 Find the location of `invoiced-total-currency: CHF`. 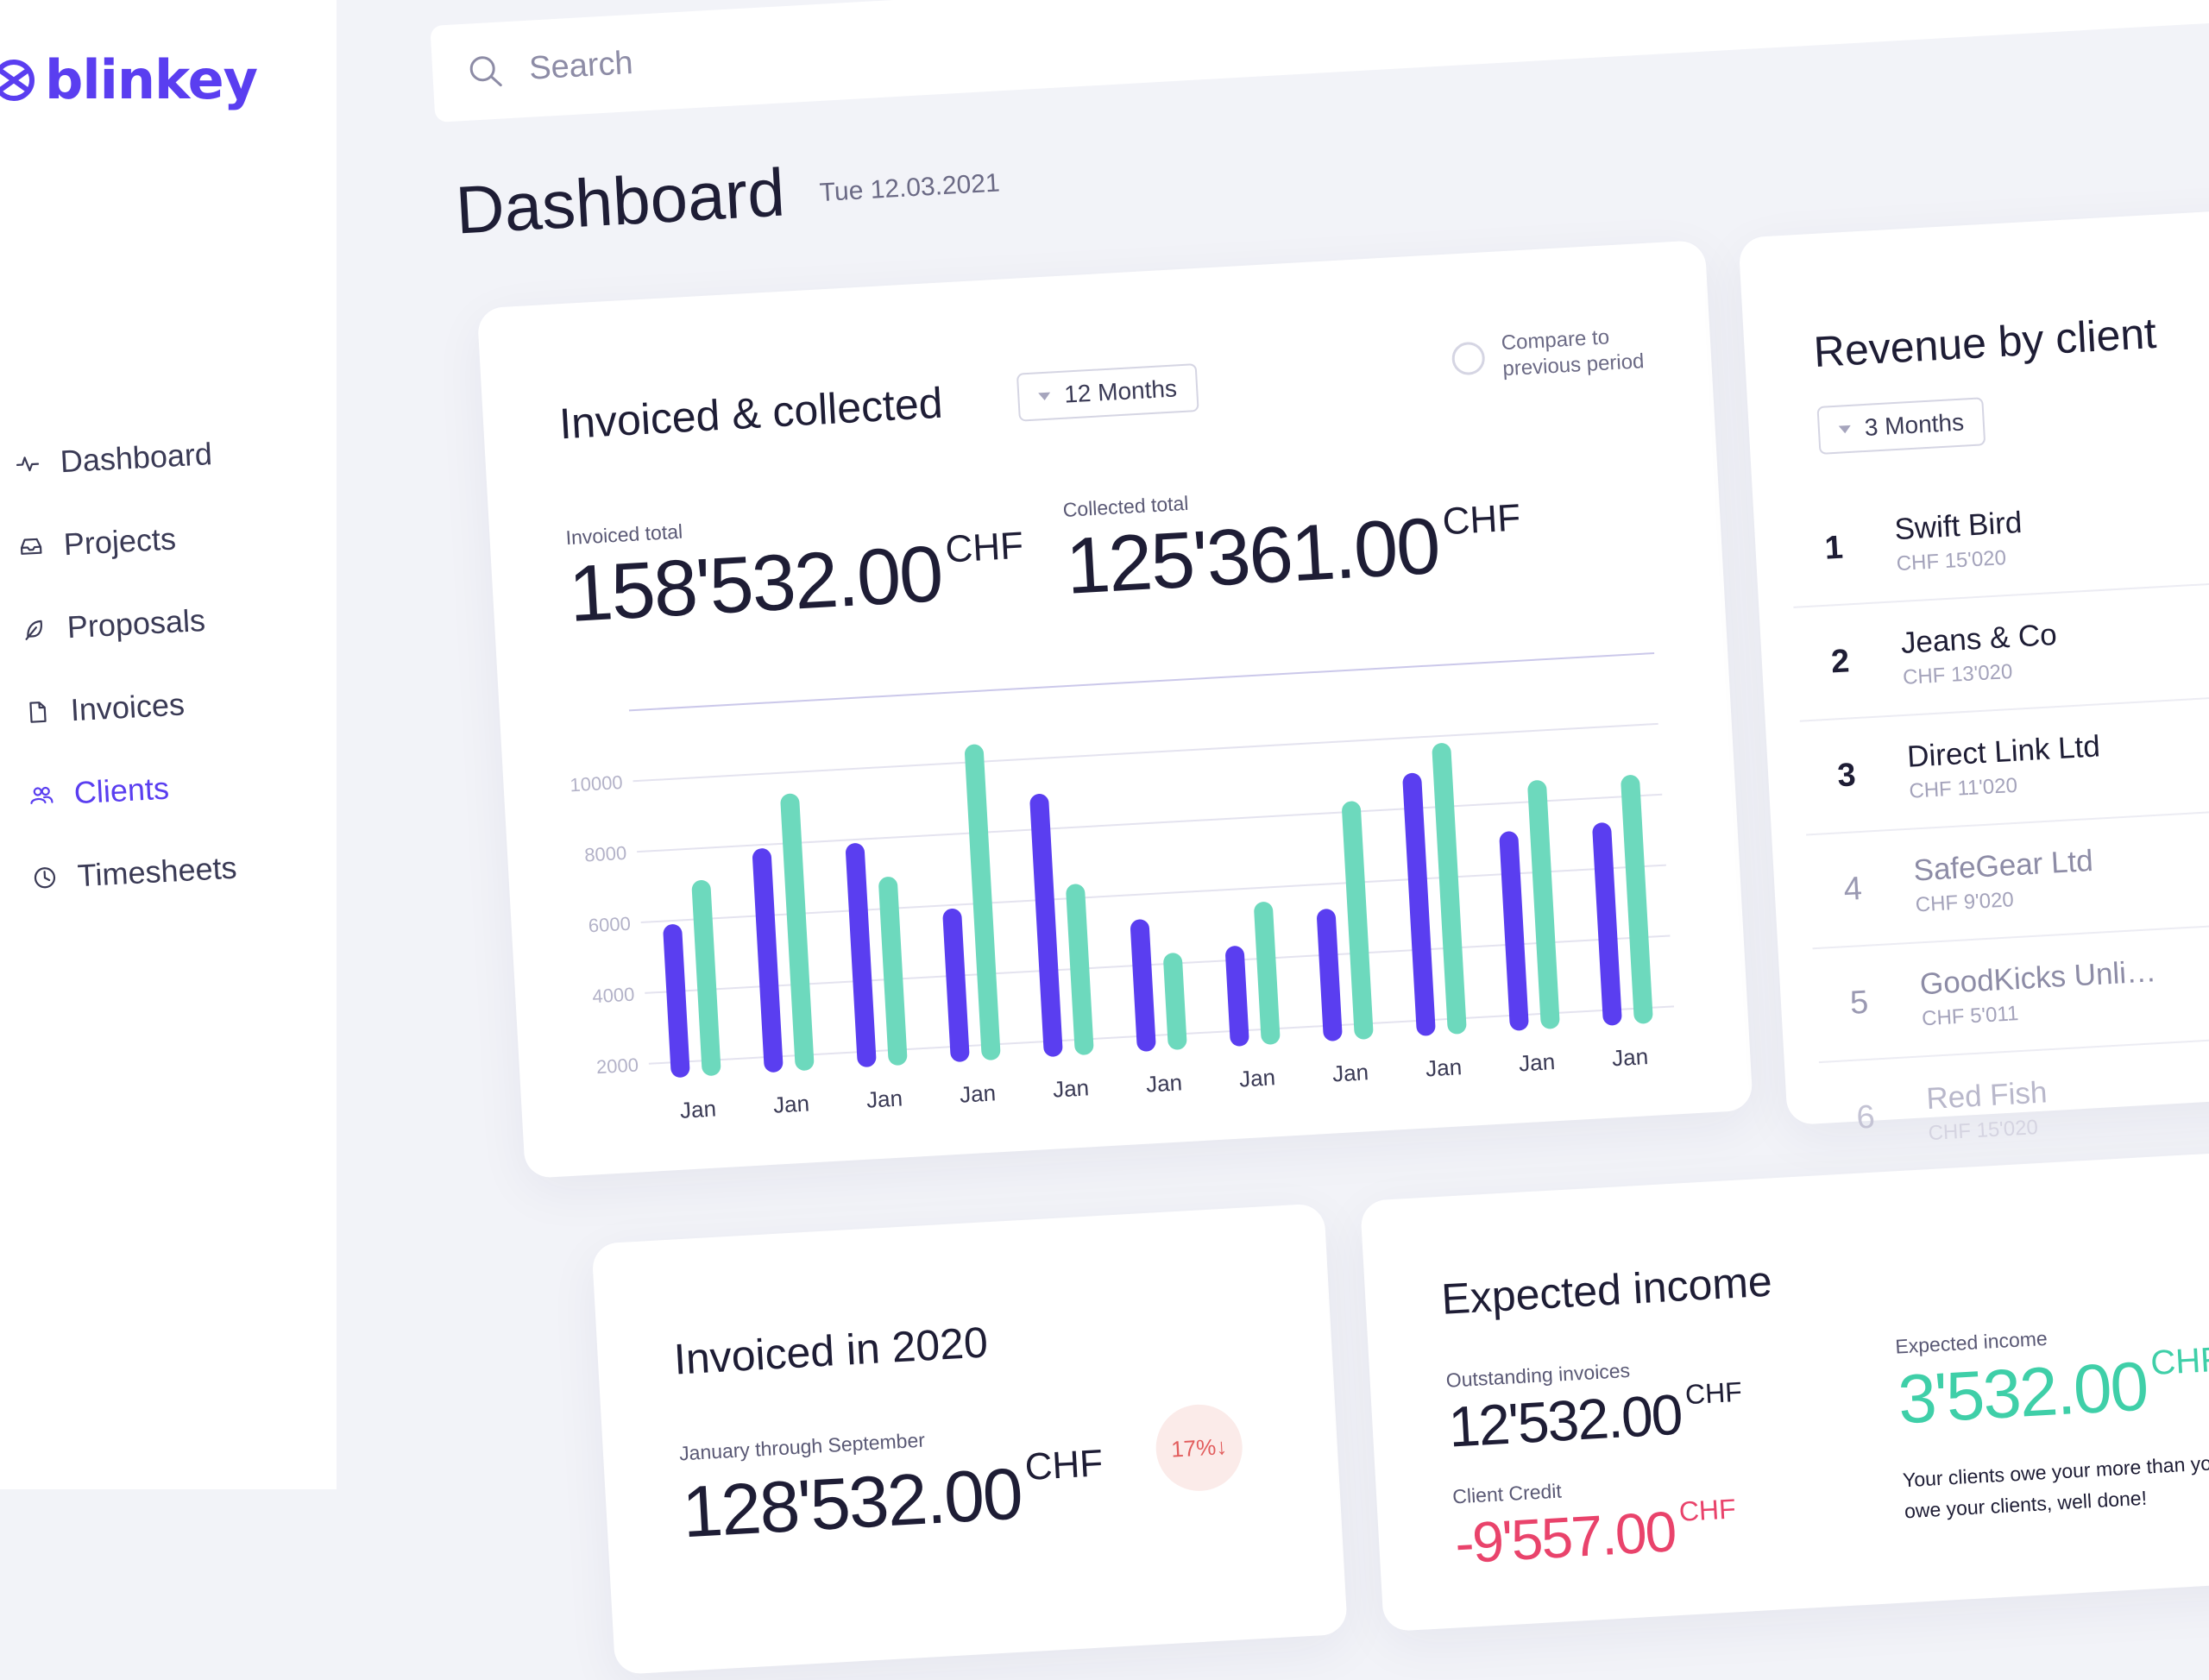

invoiced-total-currency: CHF is located at coordinates (984, 547).